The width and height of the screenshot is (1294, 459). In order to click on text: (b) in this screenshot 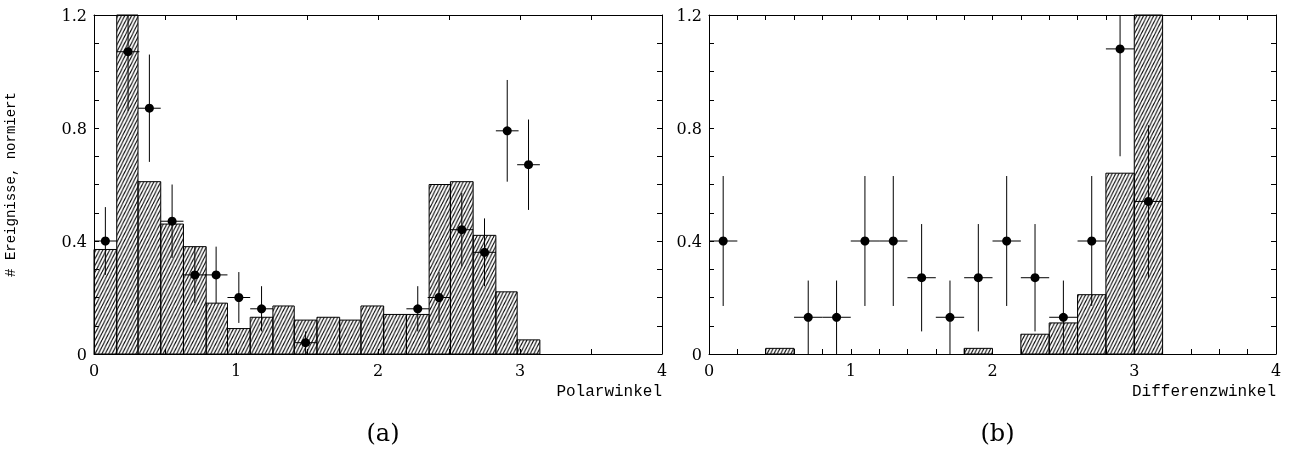, I will do `click(997, 433)`.